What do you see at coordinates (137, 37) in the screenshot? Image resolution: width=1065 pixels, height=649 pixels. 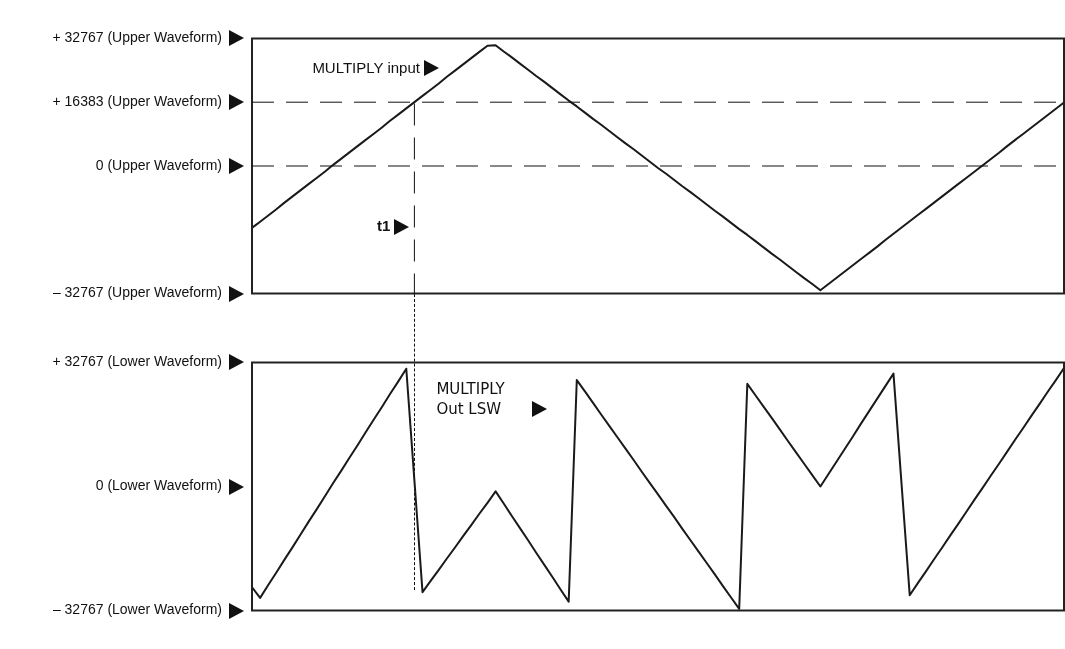 I see `y-tick-label: + 32767 (Upper Waveform)` at bounding box center [137, 37].